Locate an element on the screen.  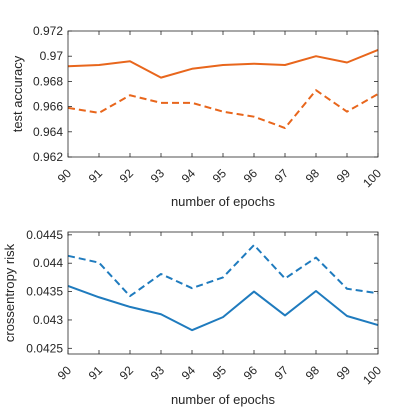
accuracy-x-axis-label: number of epochs is located at coordinates (223, 201).